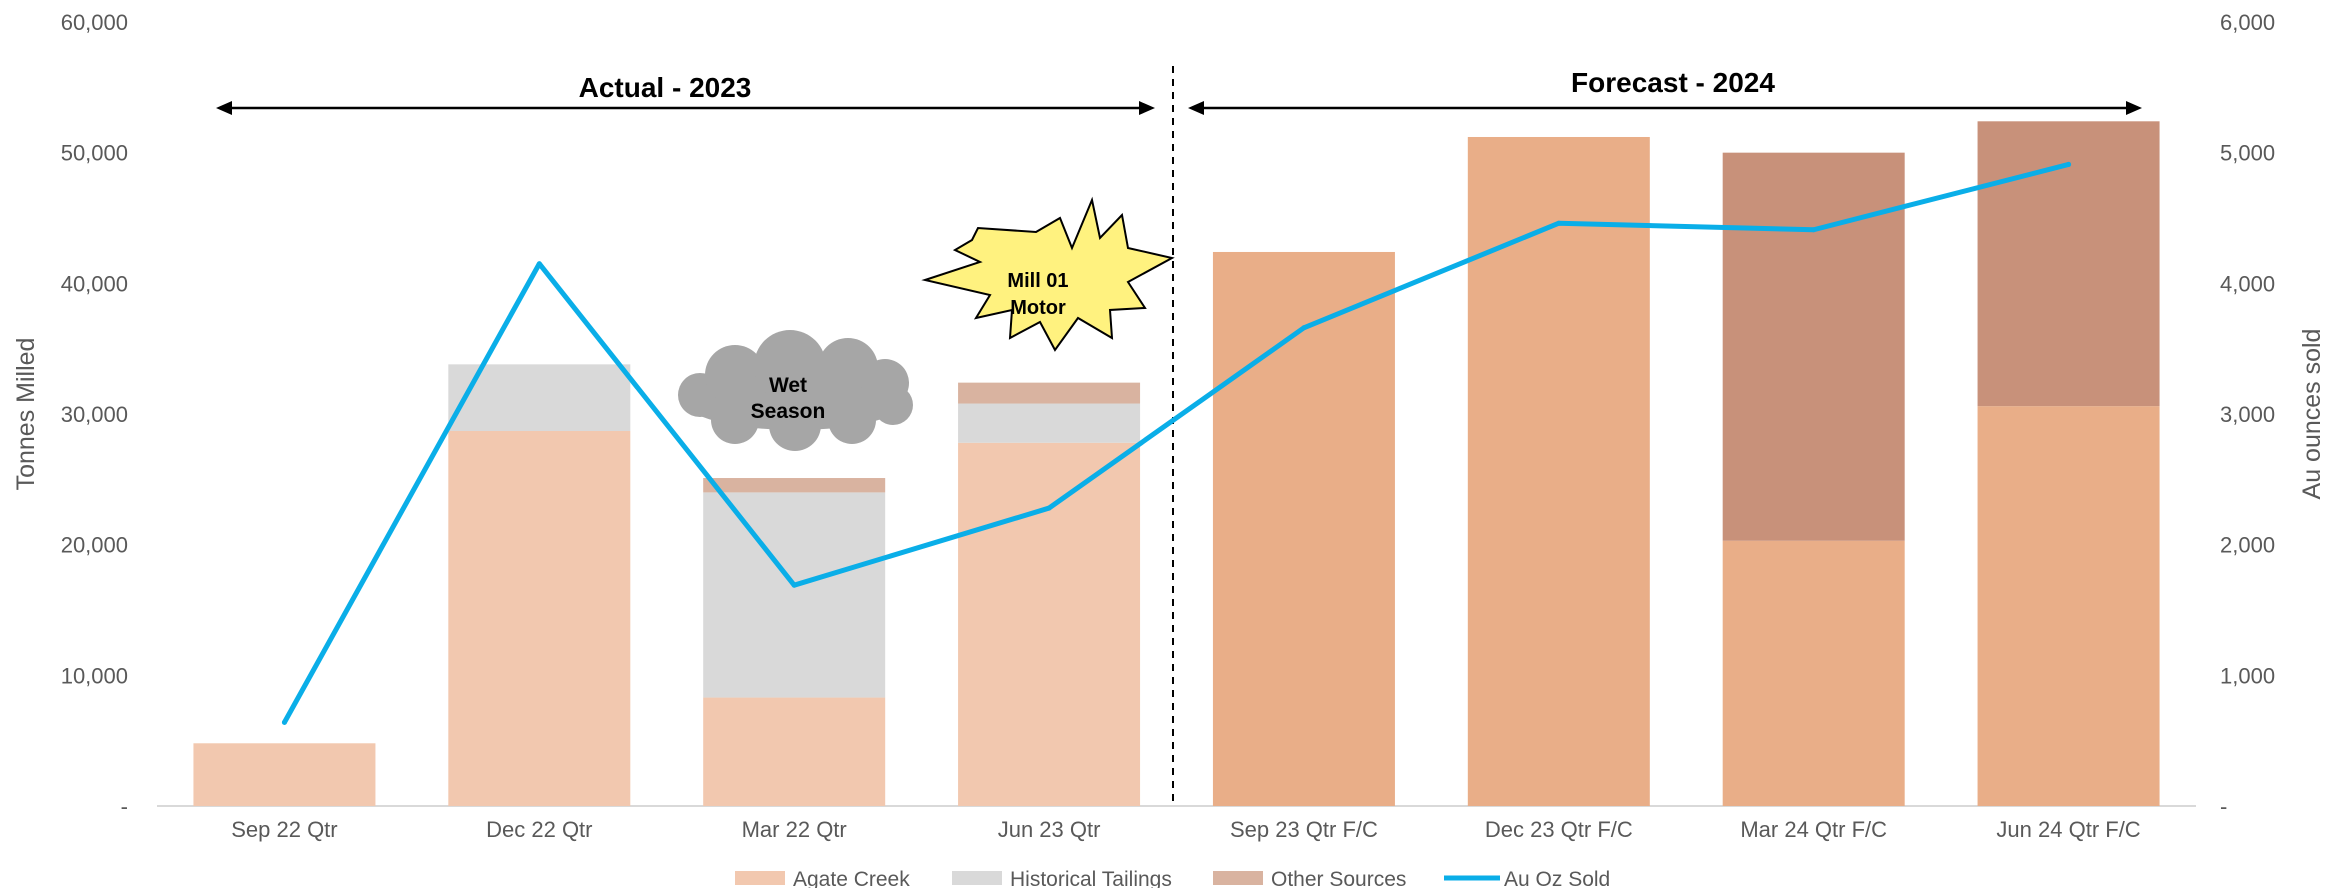 The width and height of the screenshot is (2344, 888). Describe the element at coordinates (2247, 153) in the screenshot. I see `y2-tick-label: 5,000` at that location.